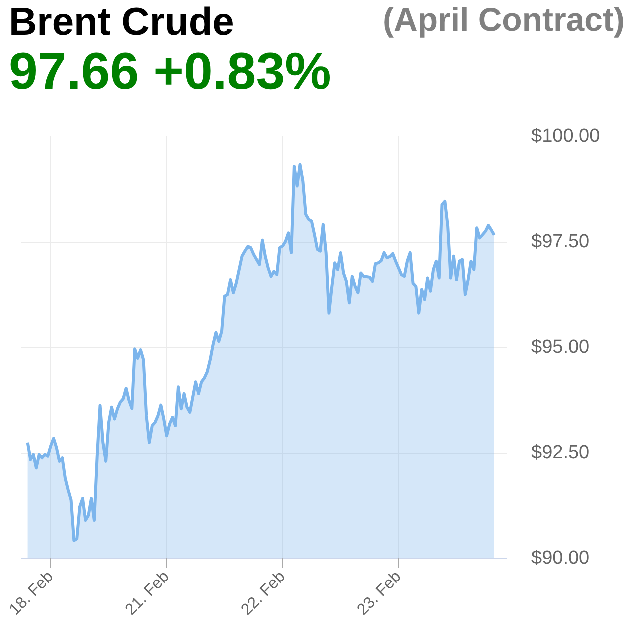 This screenshot has height=639, width=624. I want to click on y-tick-label: $90.00, so click(561, 558).